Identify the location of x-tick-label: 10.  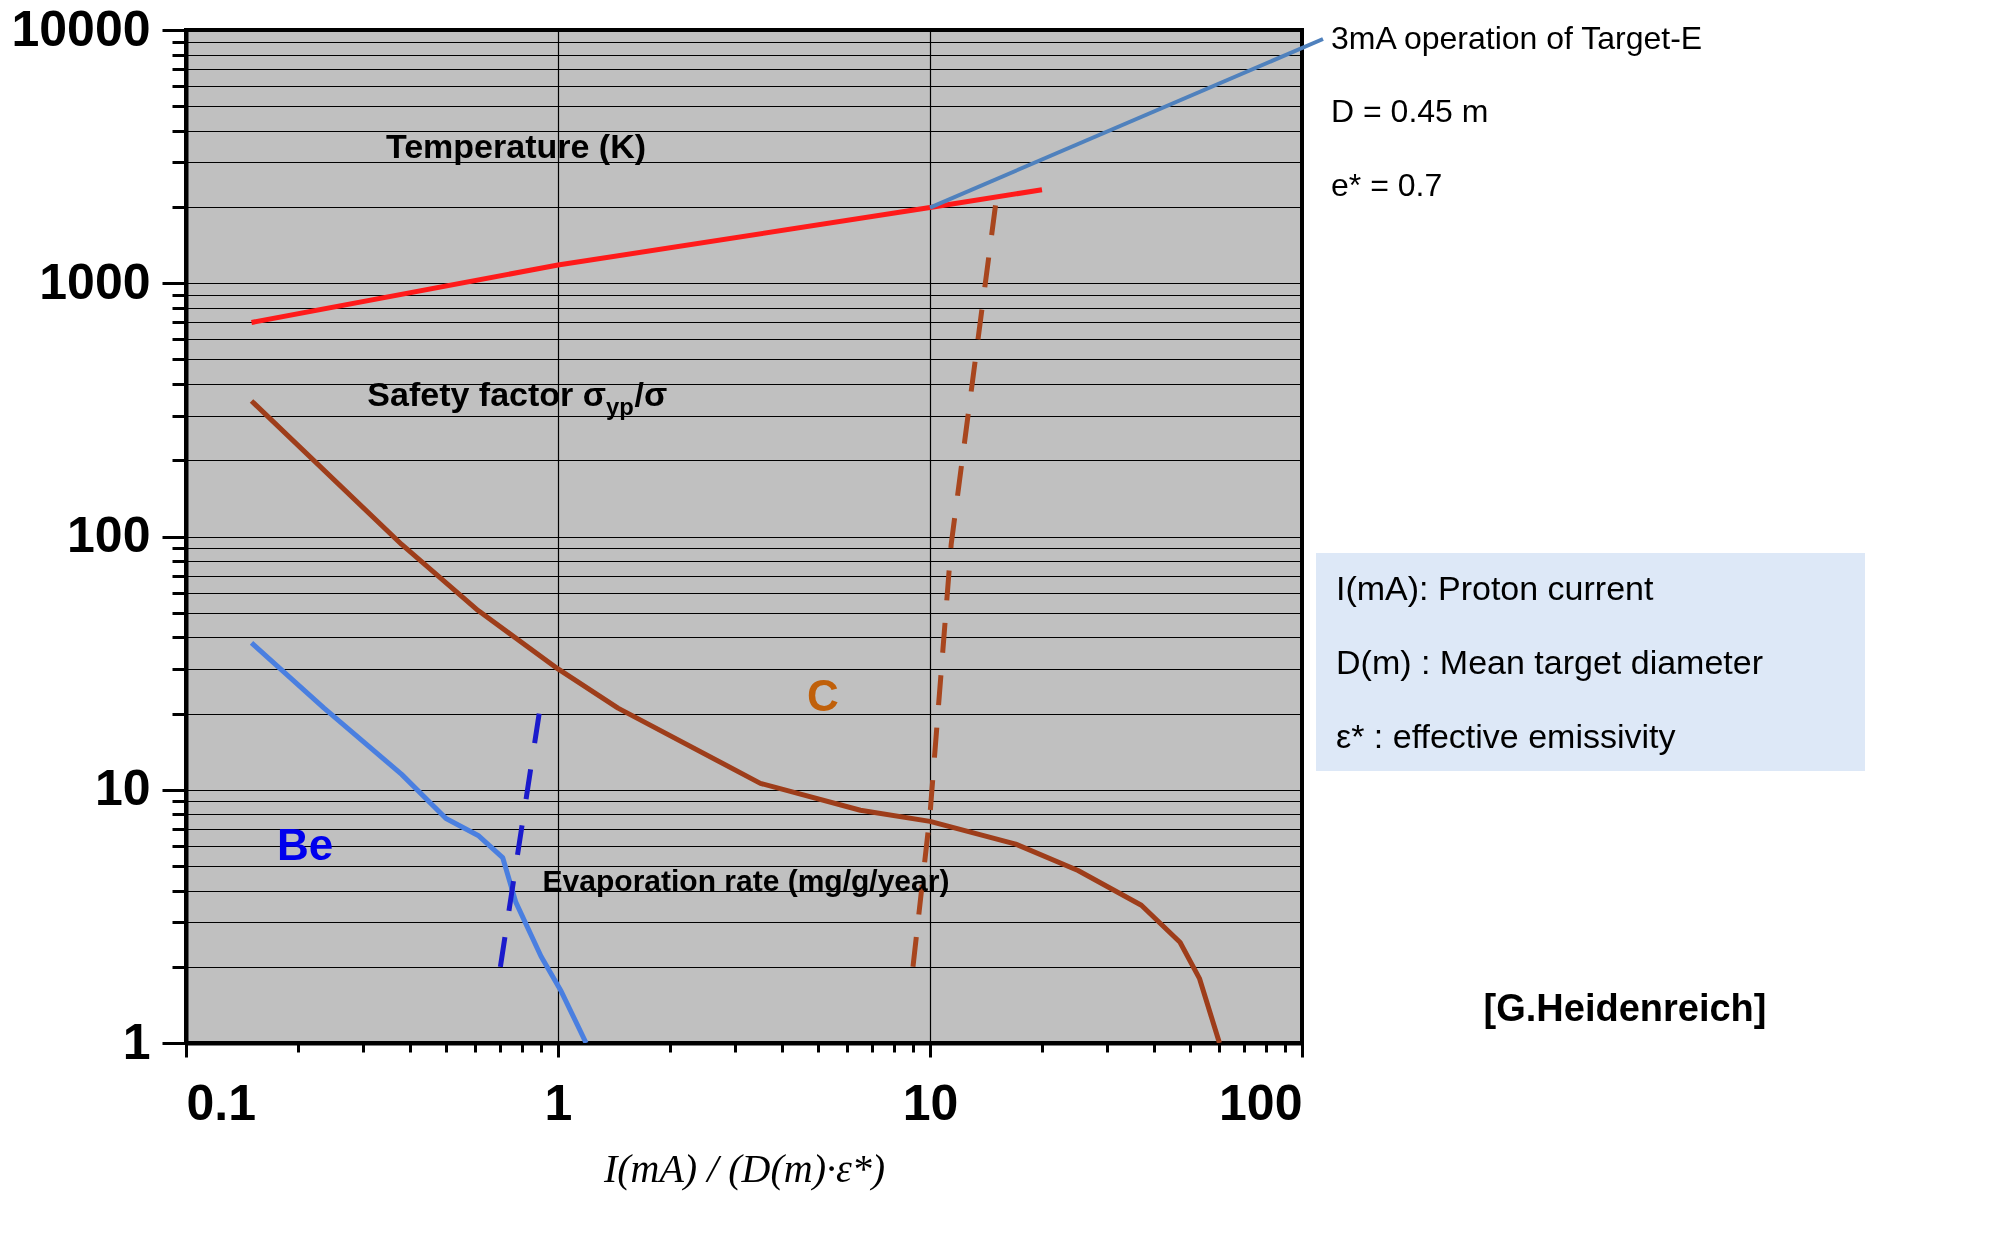
(930, 1102).